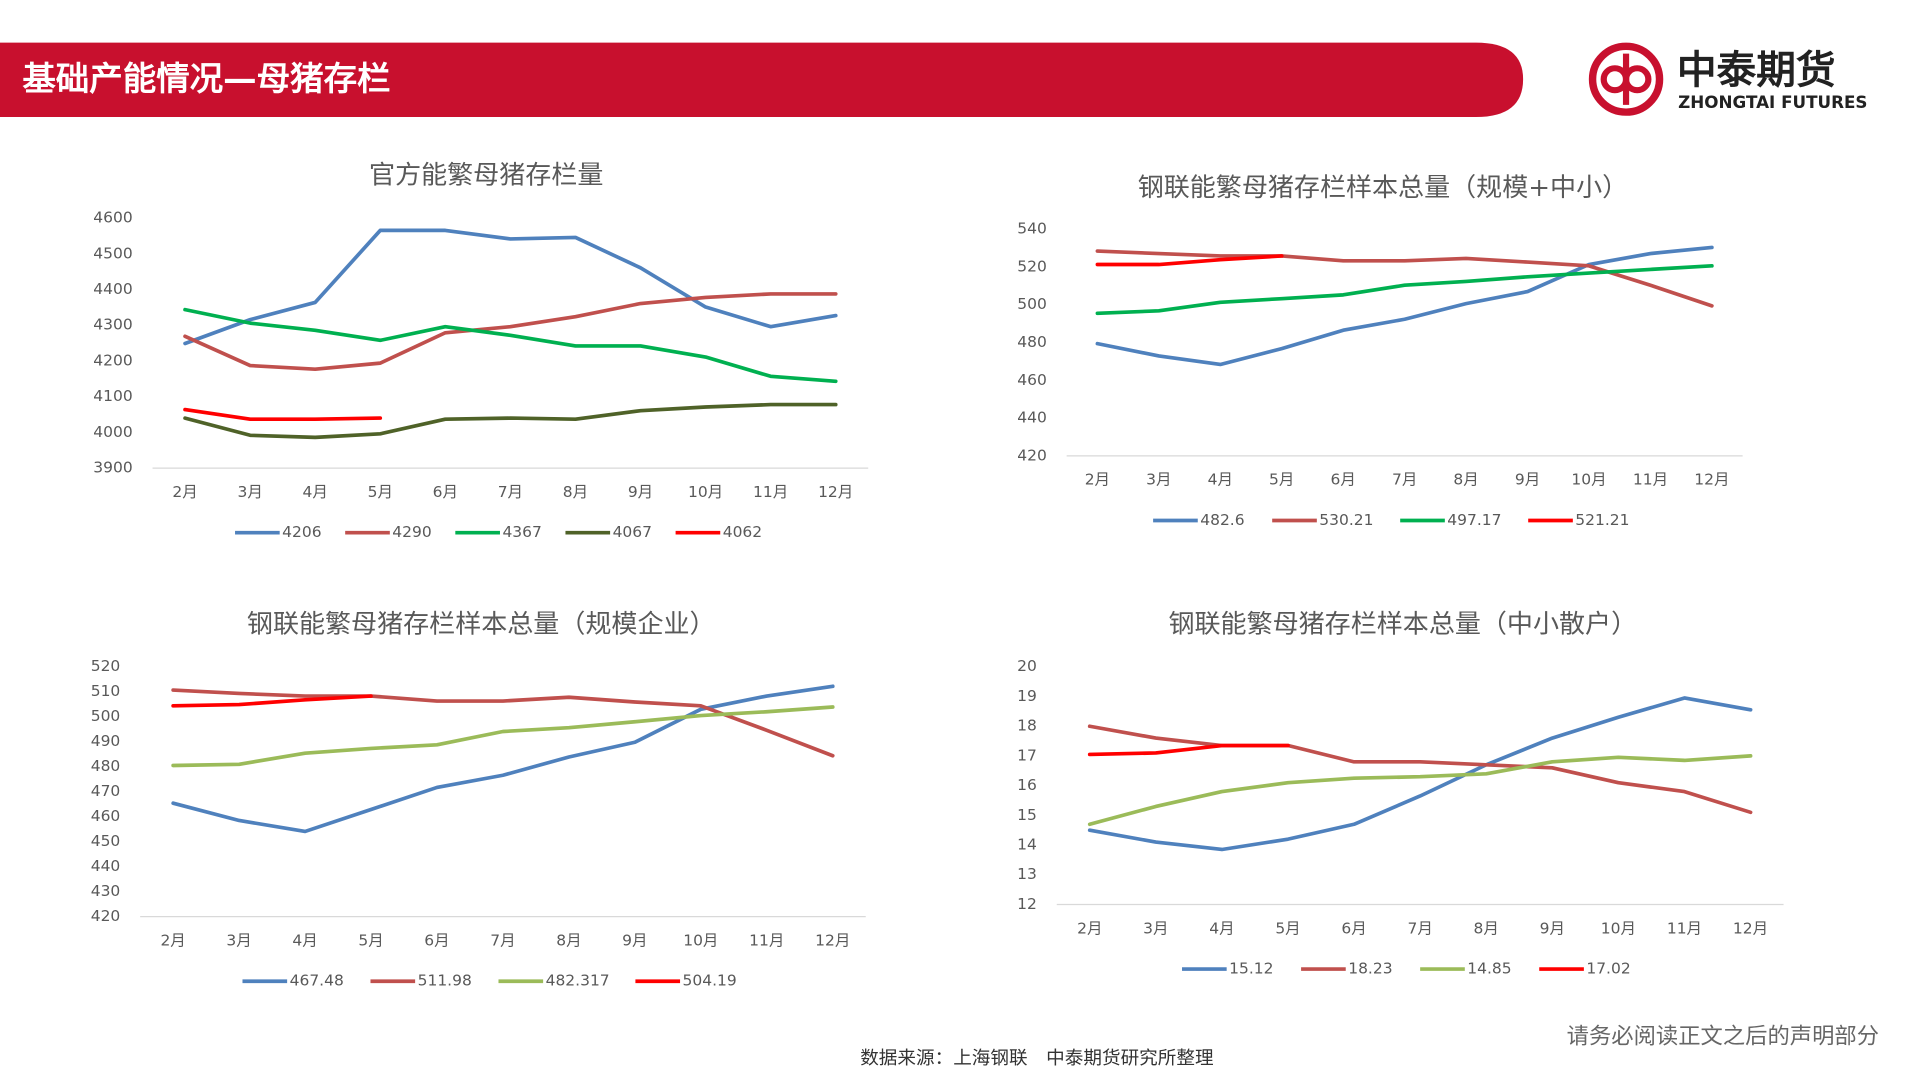  What do you see at coordinates (106, 816) in the screenshot?
I see `y-tick-label: 460` at bounding box center [106, 816].